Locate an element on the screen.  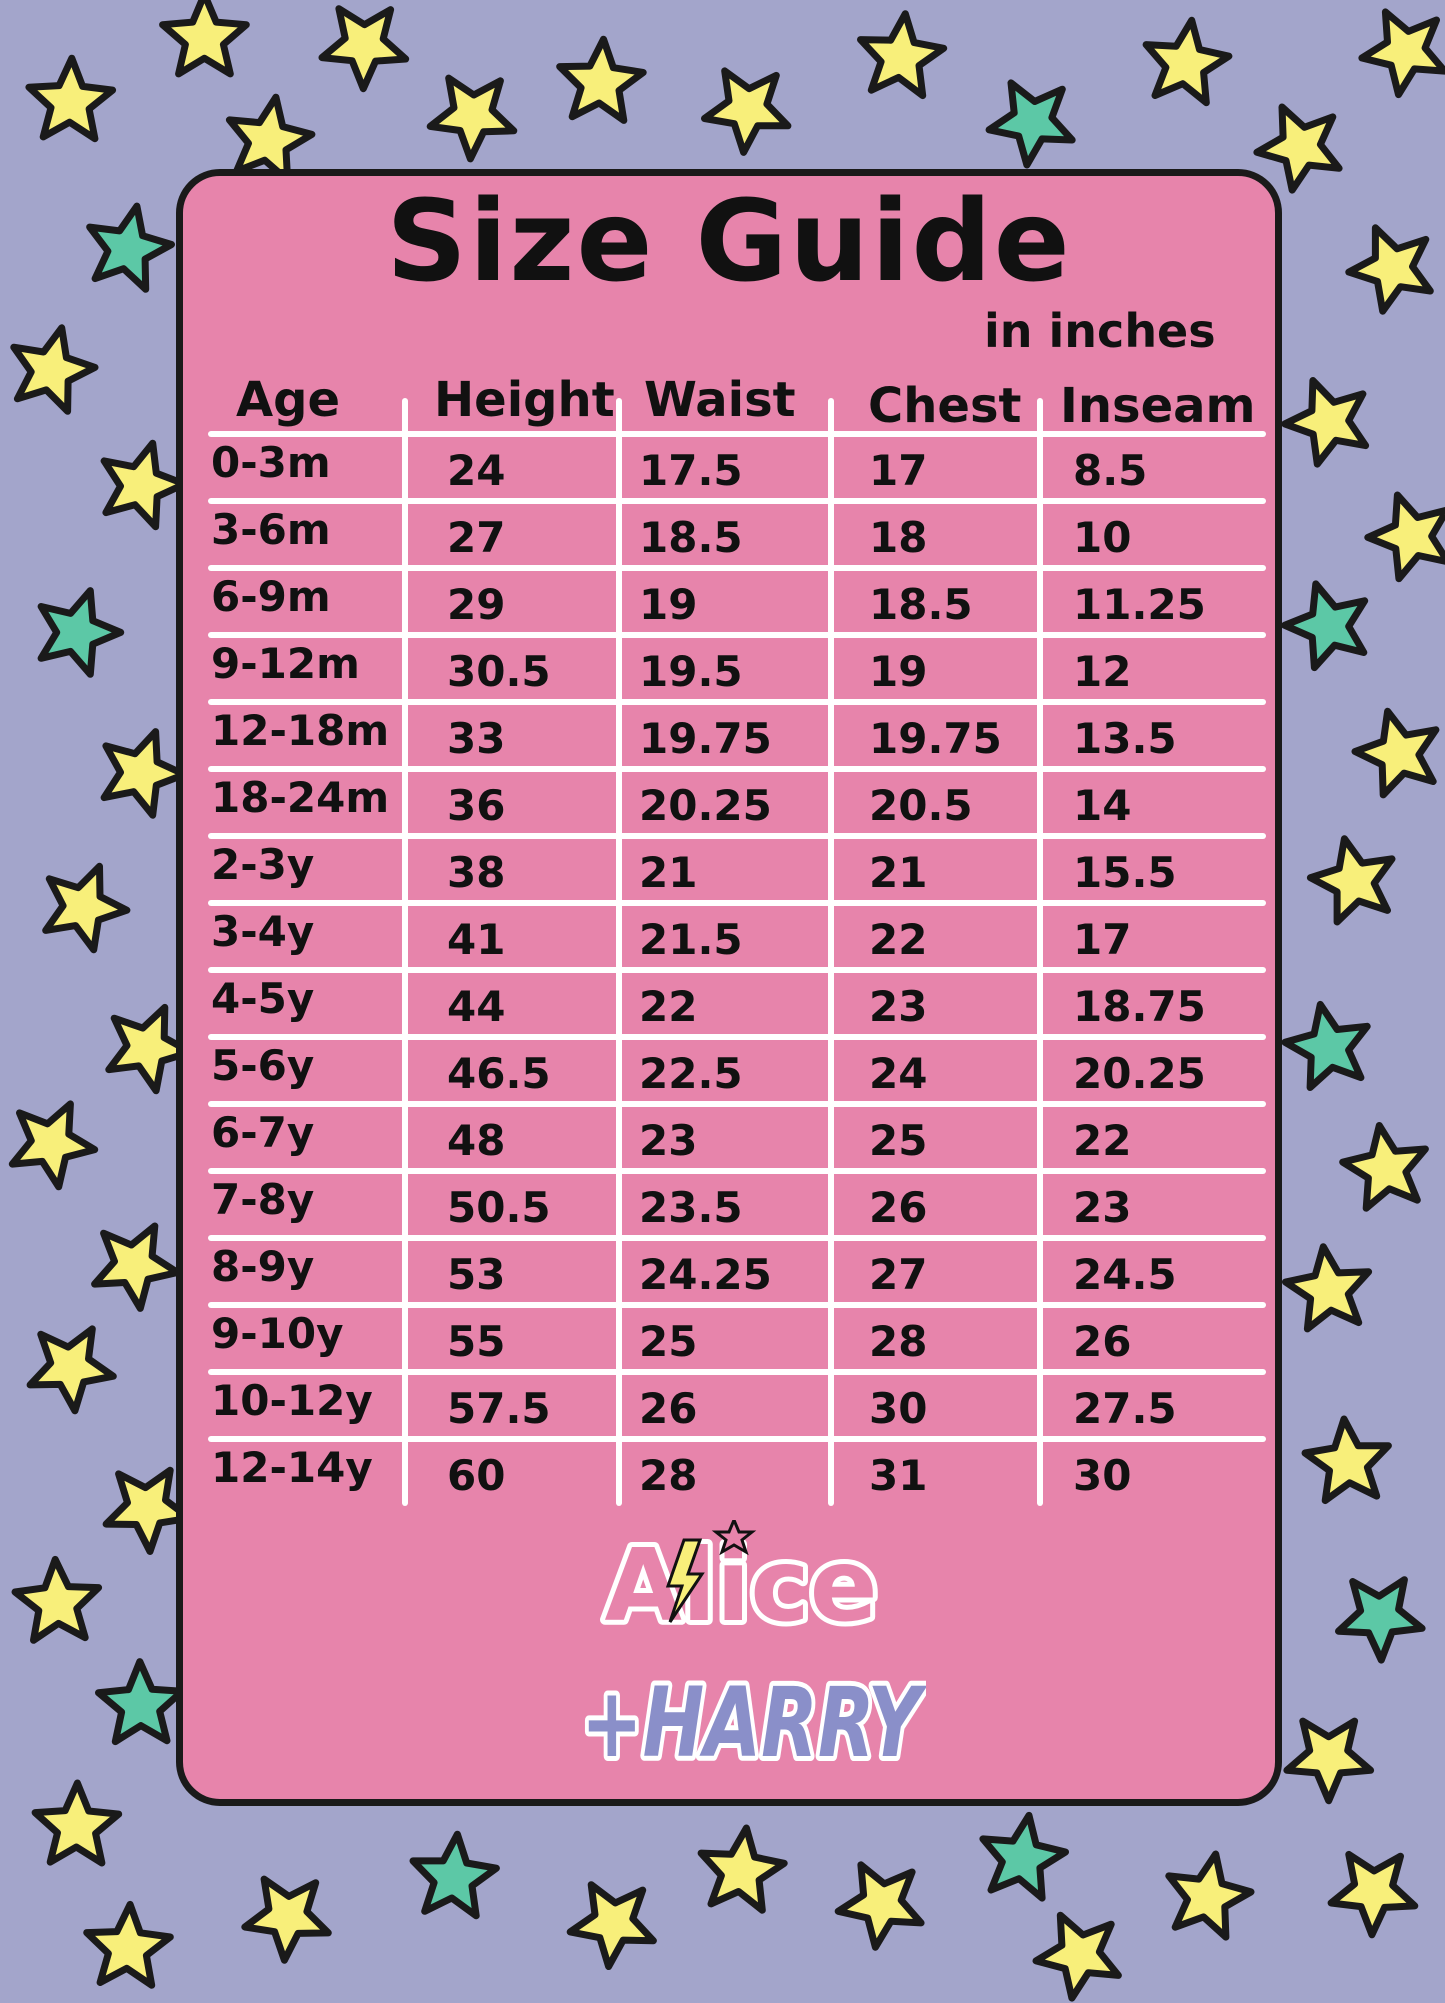
cell-inseam: 18.75 is located at coordinates (1139, 1006).